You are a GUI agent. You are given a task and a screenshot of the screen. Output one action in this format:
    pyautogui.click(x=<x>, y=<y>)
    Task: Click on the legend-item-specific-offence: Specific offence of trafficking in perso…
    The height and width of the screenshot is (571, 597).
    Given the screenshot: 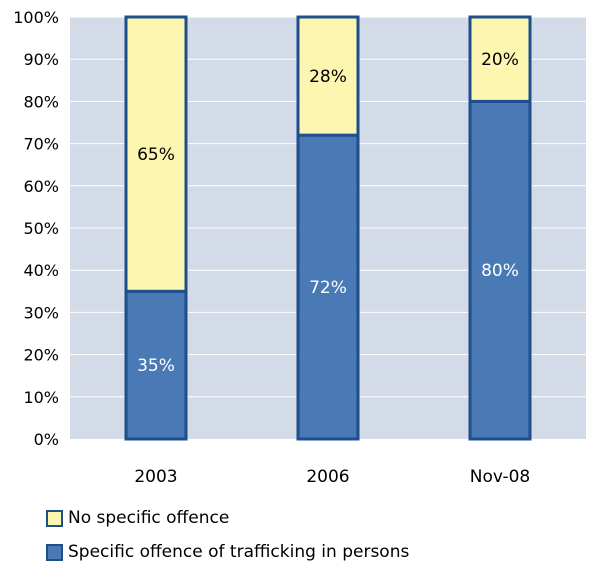 What is the action you would take?
    pyautogui.click(x=227, y=552)
    